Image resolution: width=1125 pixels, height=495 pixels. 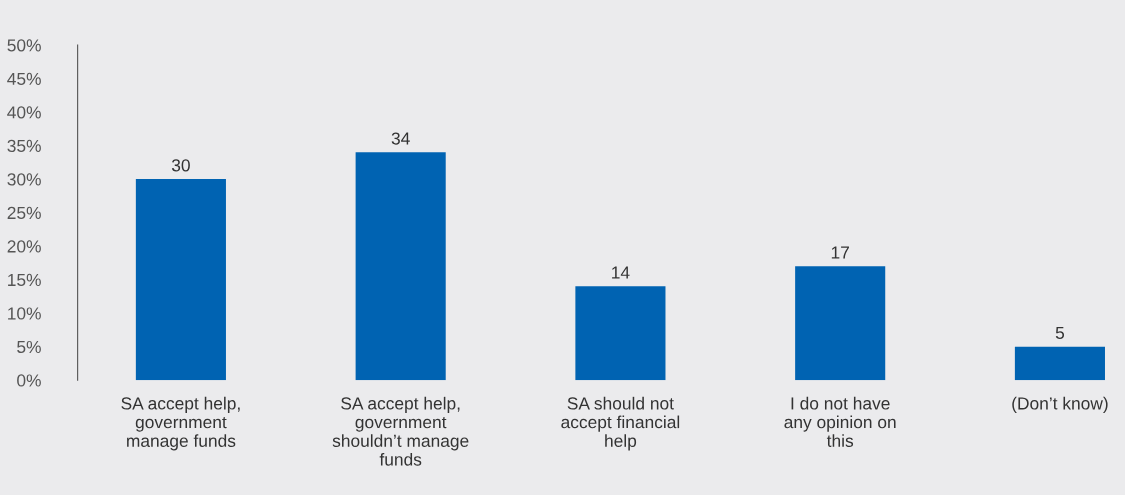 What do you see at coordinates (24, 112) in the screenshot?
I see `y-tick-label: 40%` at bounding box center [24, 112].